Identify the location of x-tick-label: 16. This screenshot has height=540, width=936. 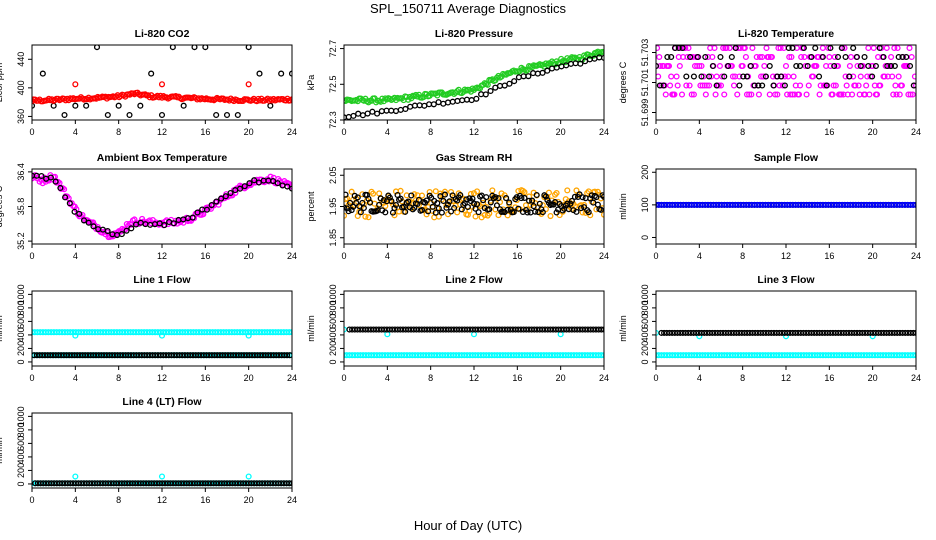
(829, 256).